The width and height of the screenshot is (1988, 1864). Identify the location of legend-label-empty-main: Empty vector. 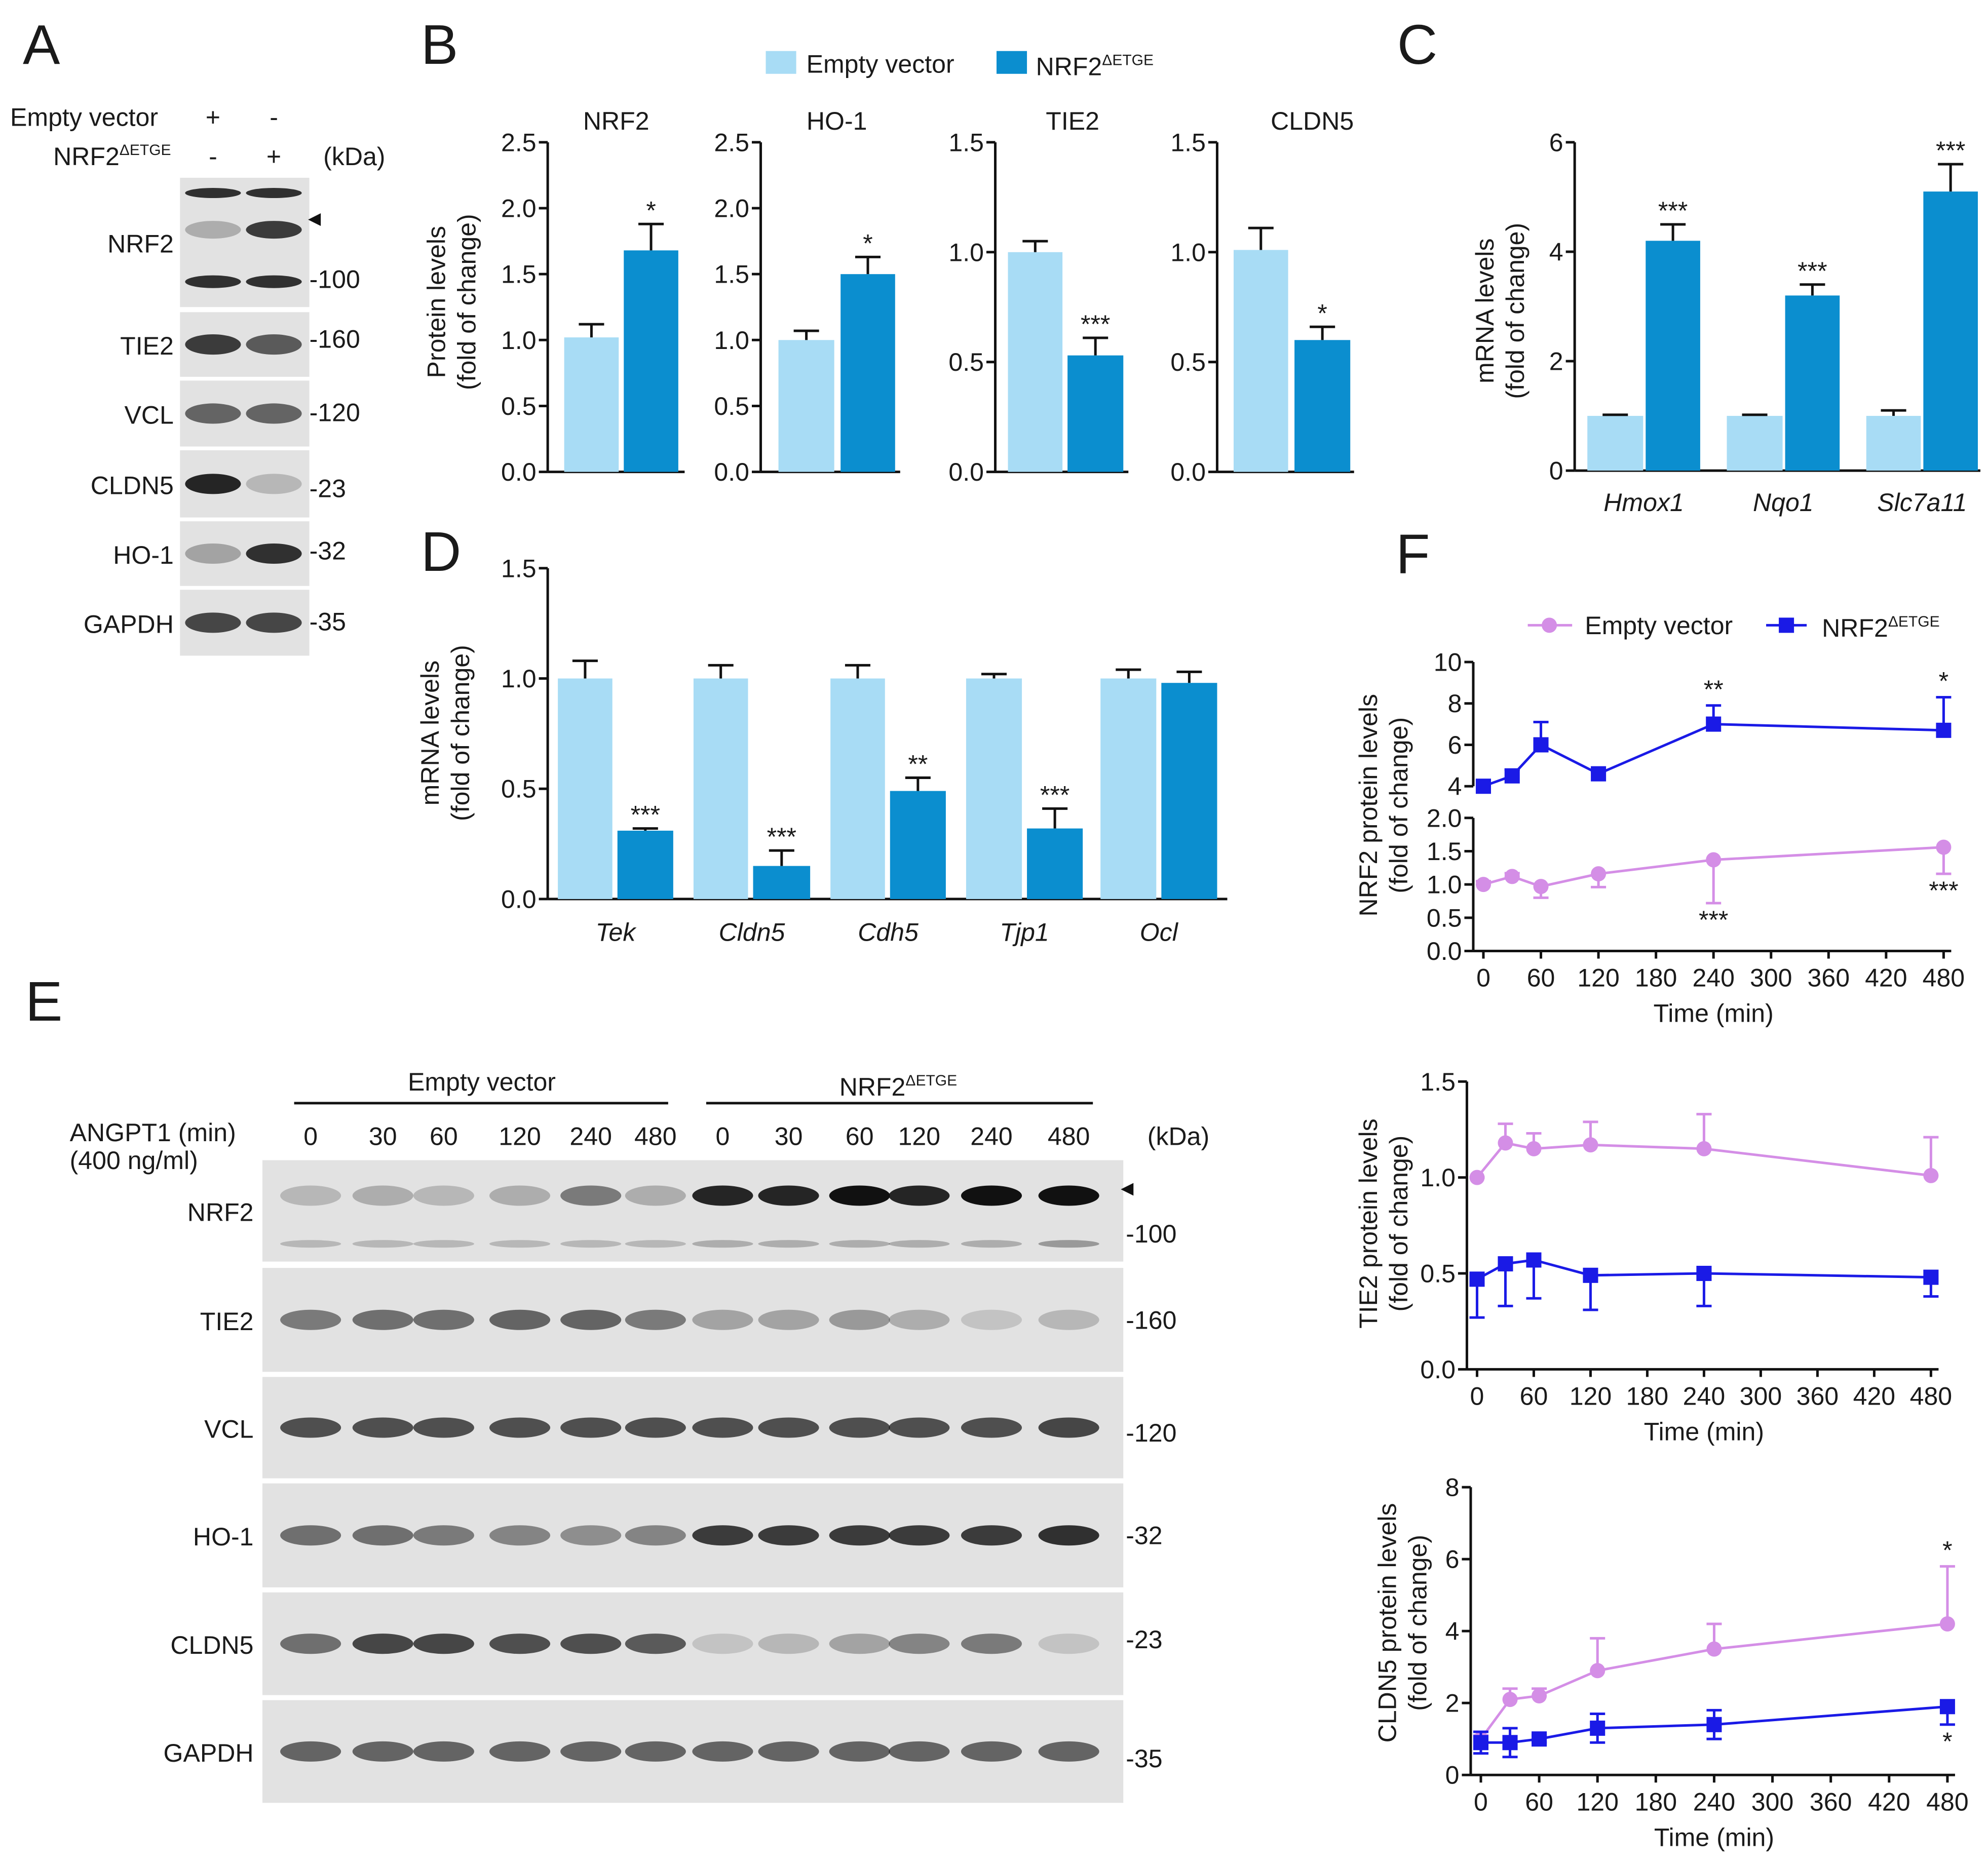
(1659, 625).